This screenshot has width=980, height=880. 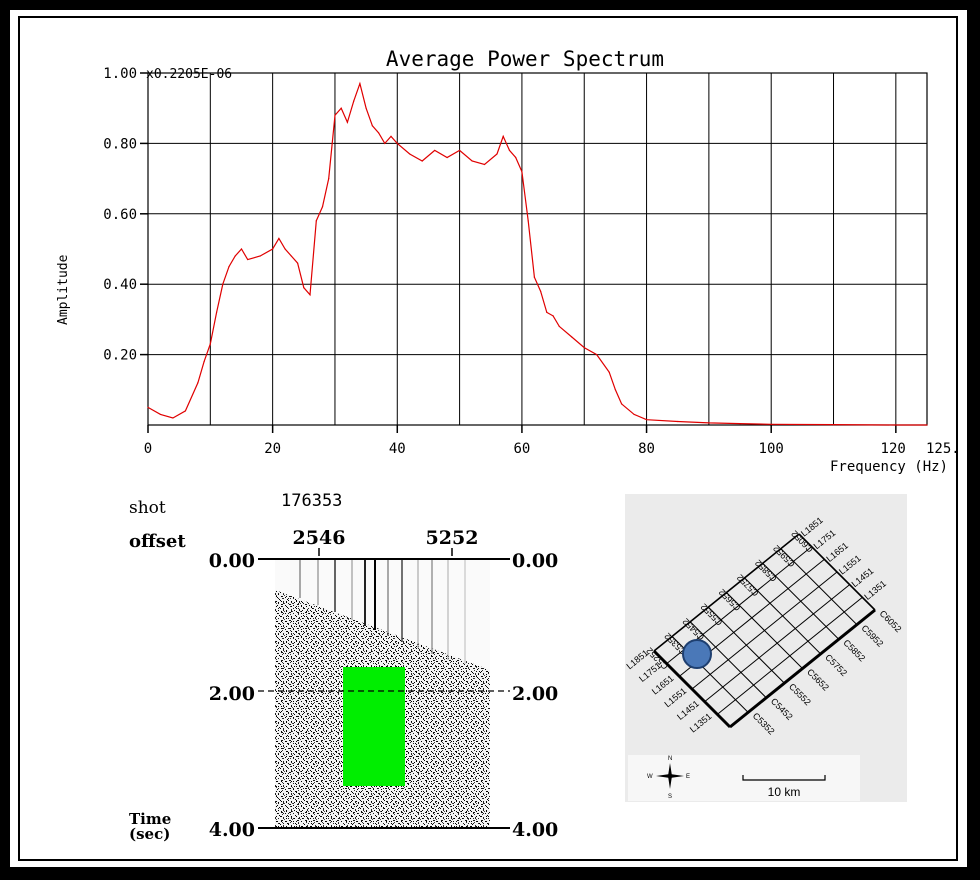 What do you see at coordinates (63, 289) in the screenshot?
I see `spectrum-ylabel: Amplitude` at bounding box center [63, 289].